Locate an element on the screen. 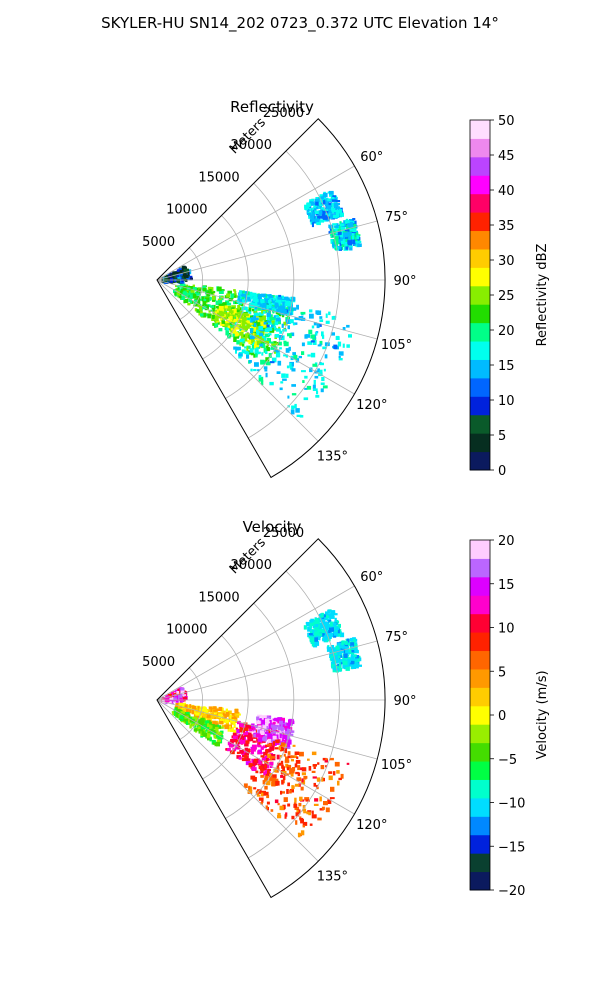  azimuth-tick-label: 60° is located at coordinates (371, 577).